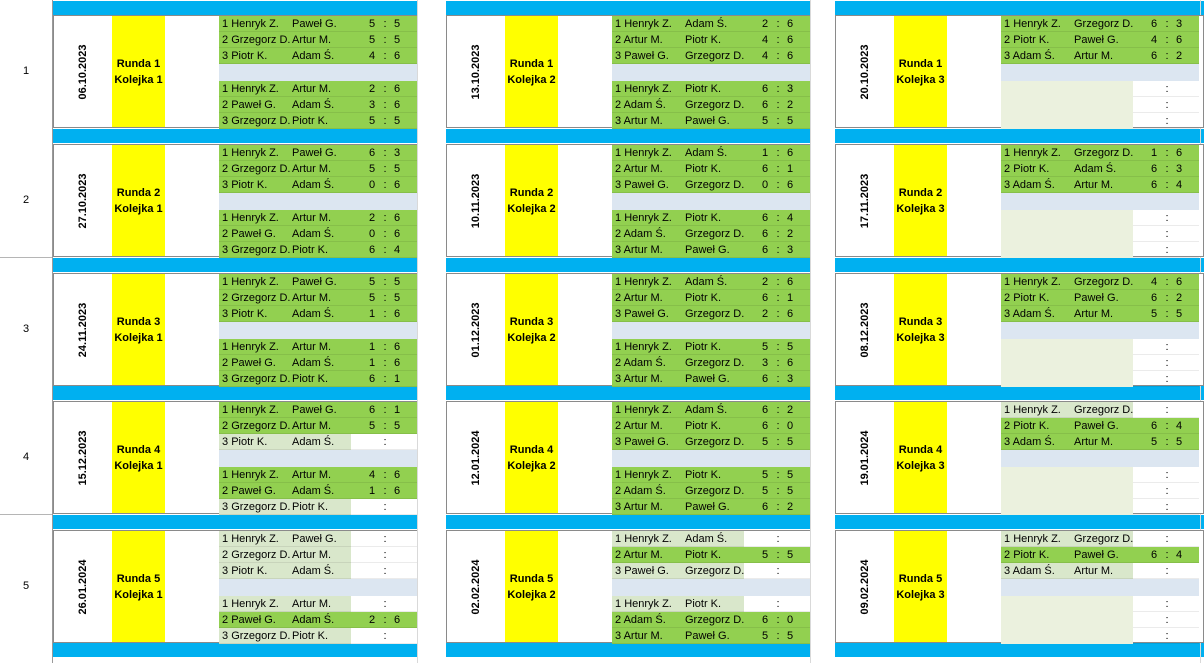  Describe the element at coordinates (711, 410) in the screenshot. I see `group-a-match-row: 1 Henryk Z. Adam Ś. 6:2` at that location.